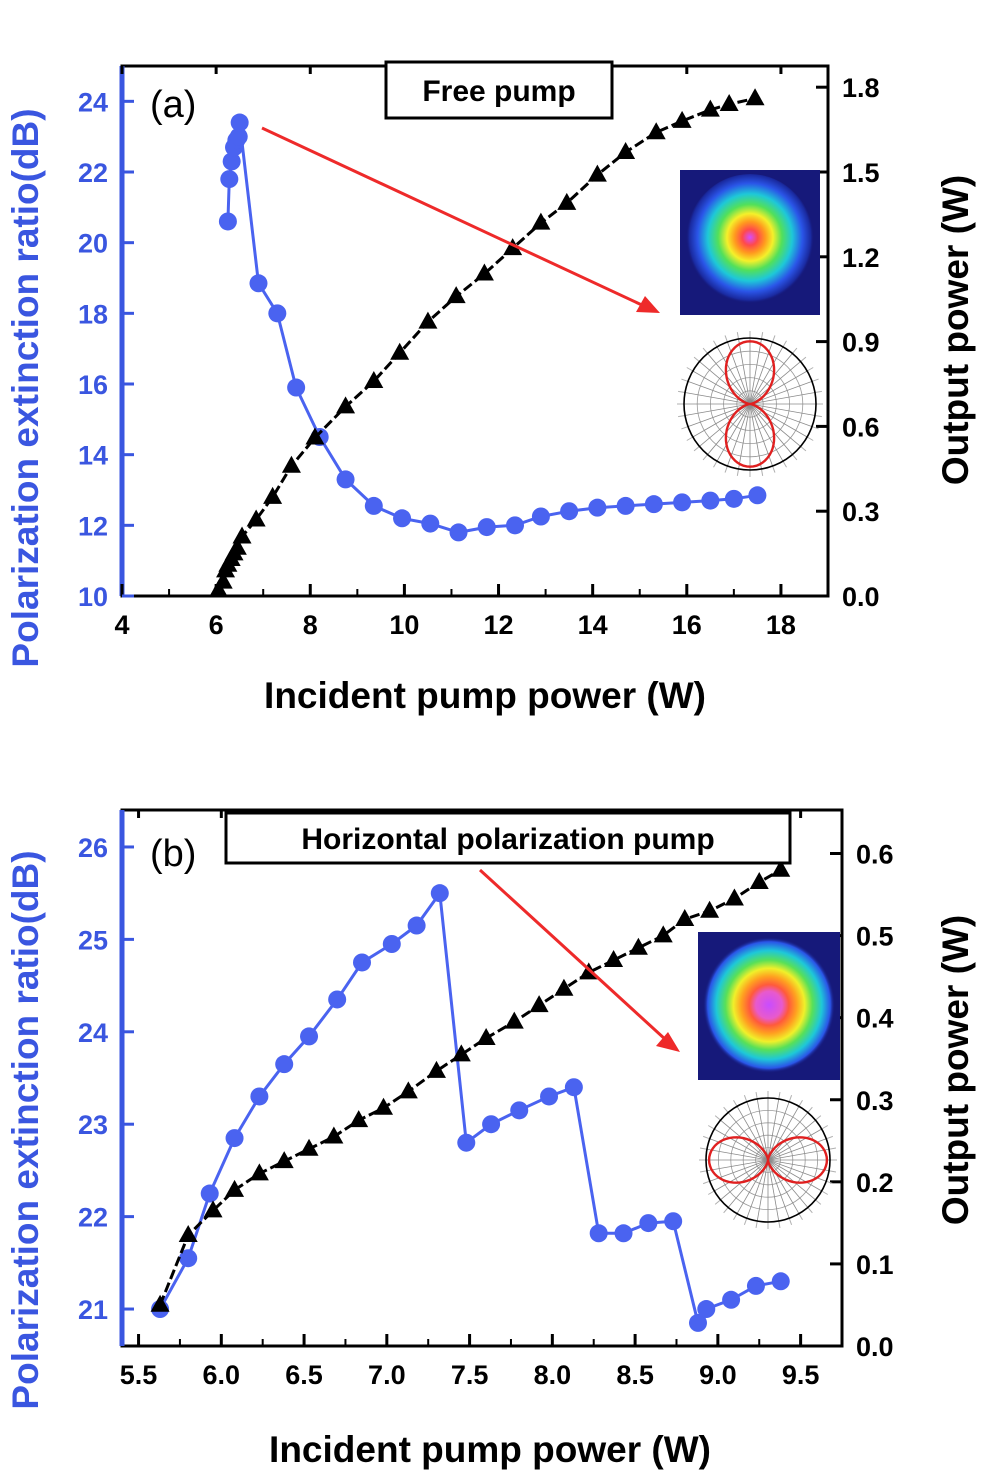  I want to click on right-tick-label: 0.2, so click(875, 1183).